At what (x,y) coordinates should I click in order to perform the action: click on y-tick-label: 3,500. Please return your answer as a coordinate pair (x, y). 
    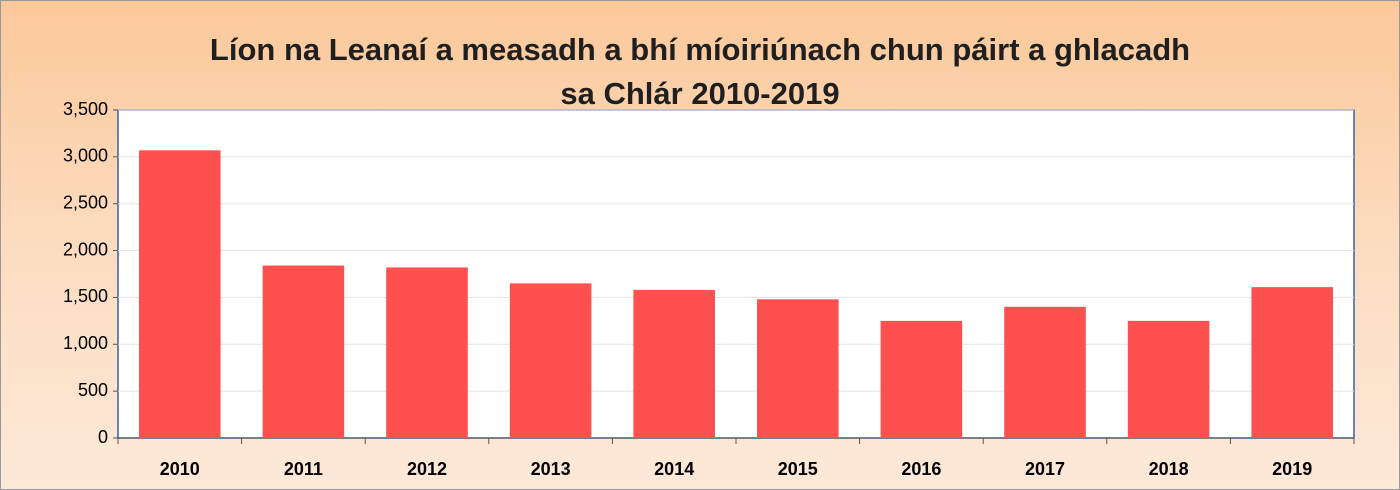
    Looking at the image, I should click on (85, 109).